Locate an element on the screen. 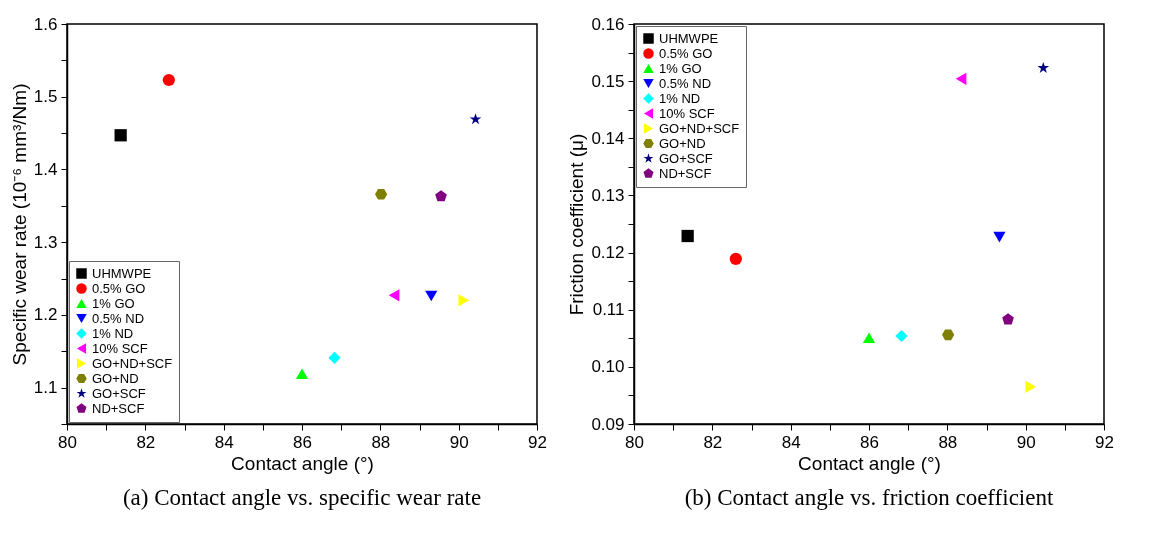 This screenshot has height=538, width=1173. y-tick-label: 0.09 is located at coordinates (608, 424).